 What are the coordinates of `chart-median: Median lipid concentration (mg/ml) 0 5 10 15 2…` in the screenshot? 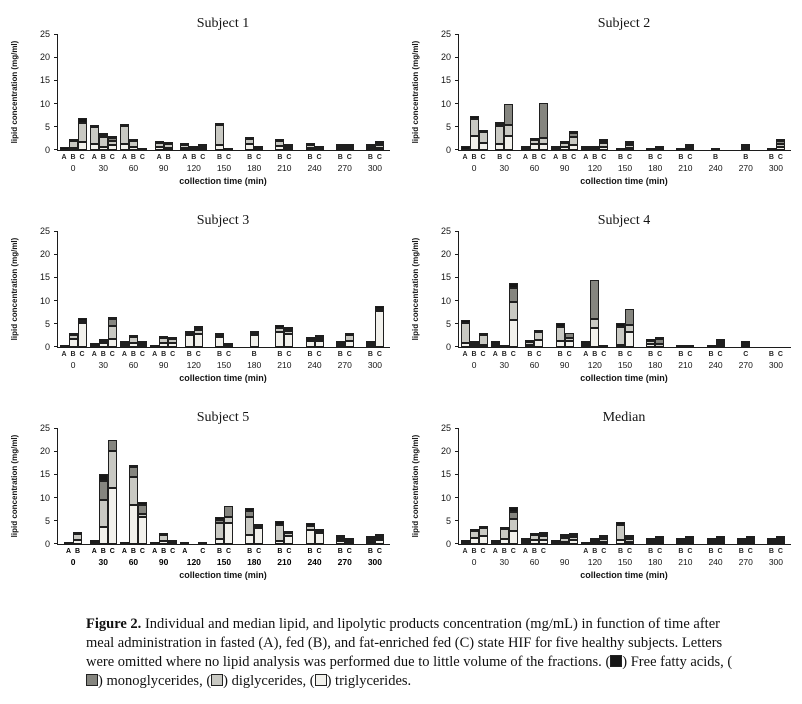 It's located at (601, 494).